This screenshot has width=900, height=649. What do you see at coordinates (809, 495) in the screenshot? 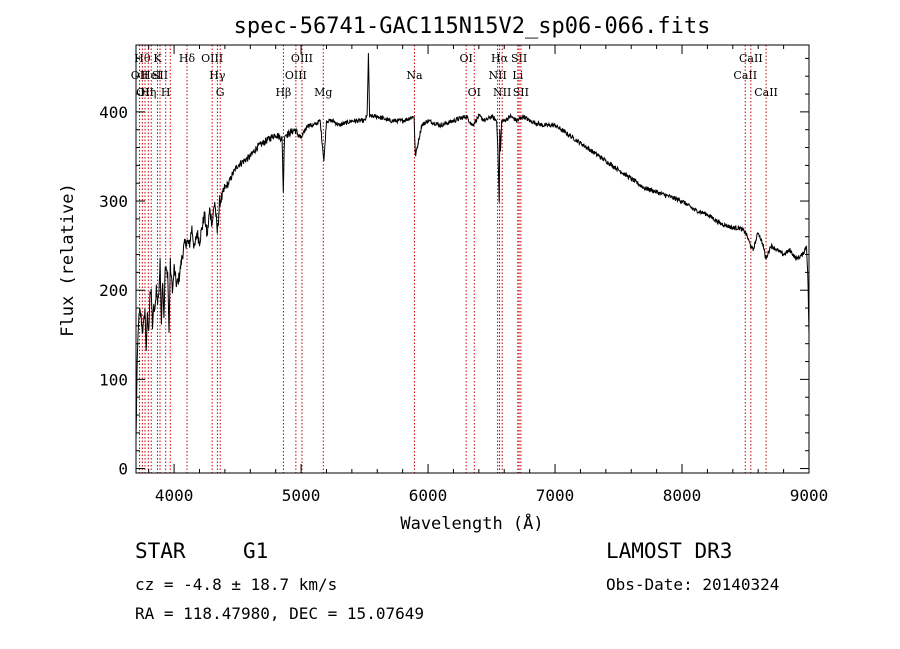
I see `x-tick-label-5: 9000` at bounding box center [809, 495].